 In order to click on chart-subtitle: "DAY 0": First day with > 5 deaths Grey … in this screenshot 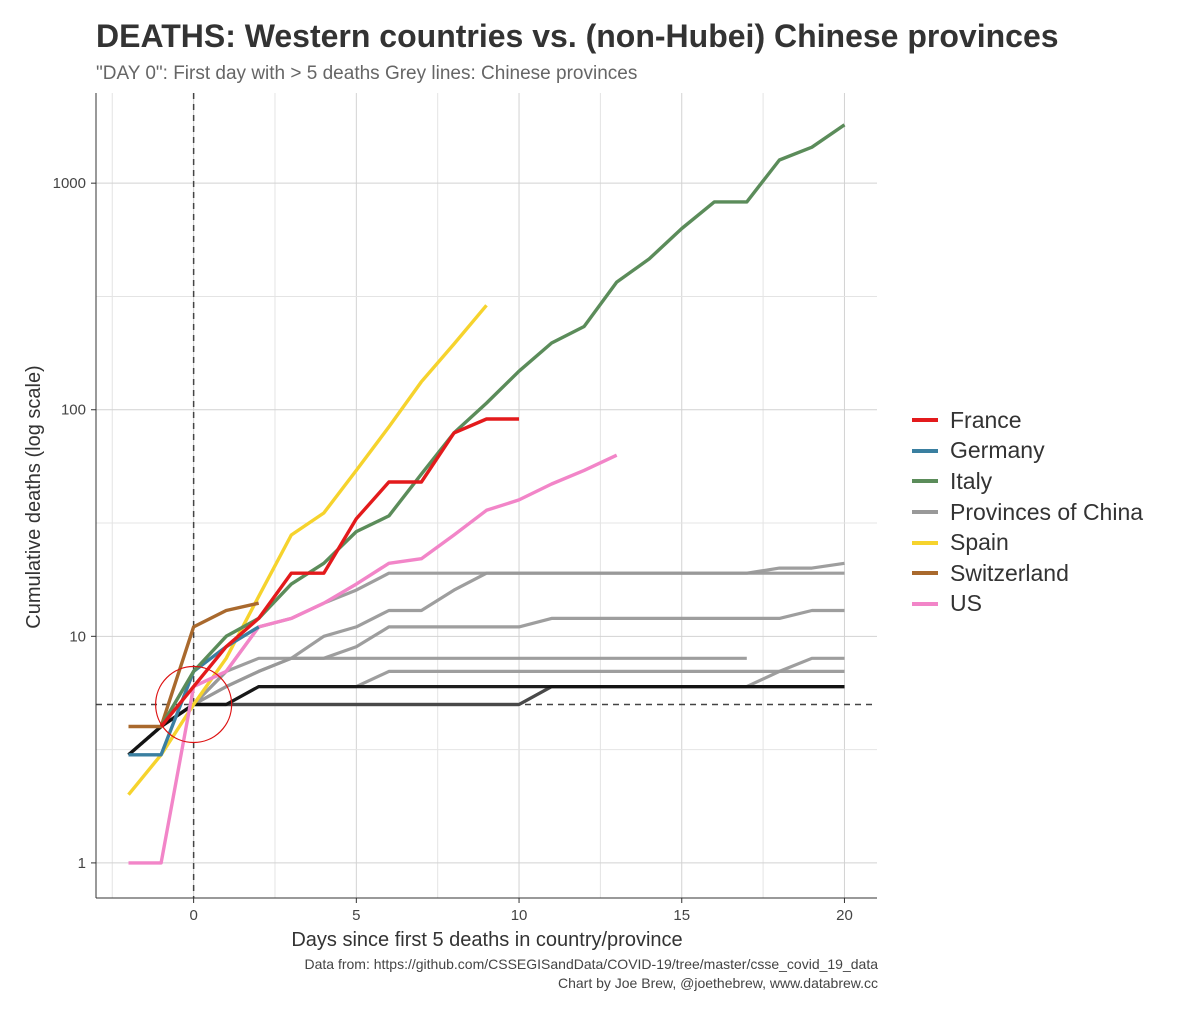, I will do `click(367, 73)`.